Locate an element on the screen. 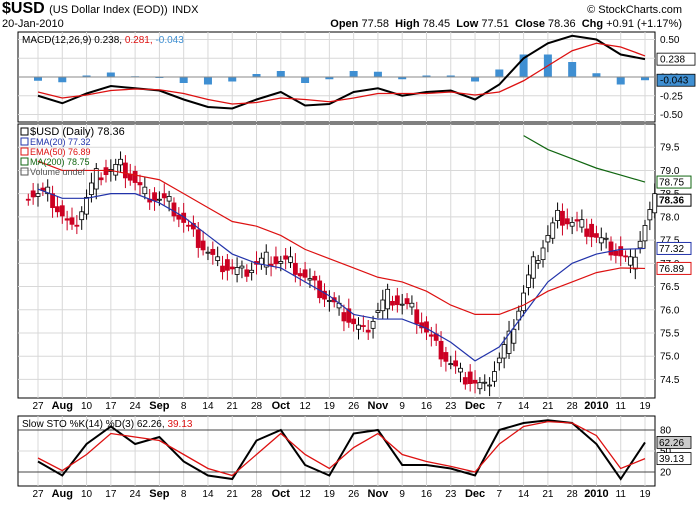 Image resolution: width=700 pixels, height=530 pixels. symbol-name: (US Dollar Index (EOD)) is located at coordinates (108, 10).